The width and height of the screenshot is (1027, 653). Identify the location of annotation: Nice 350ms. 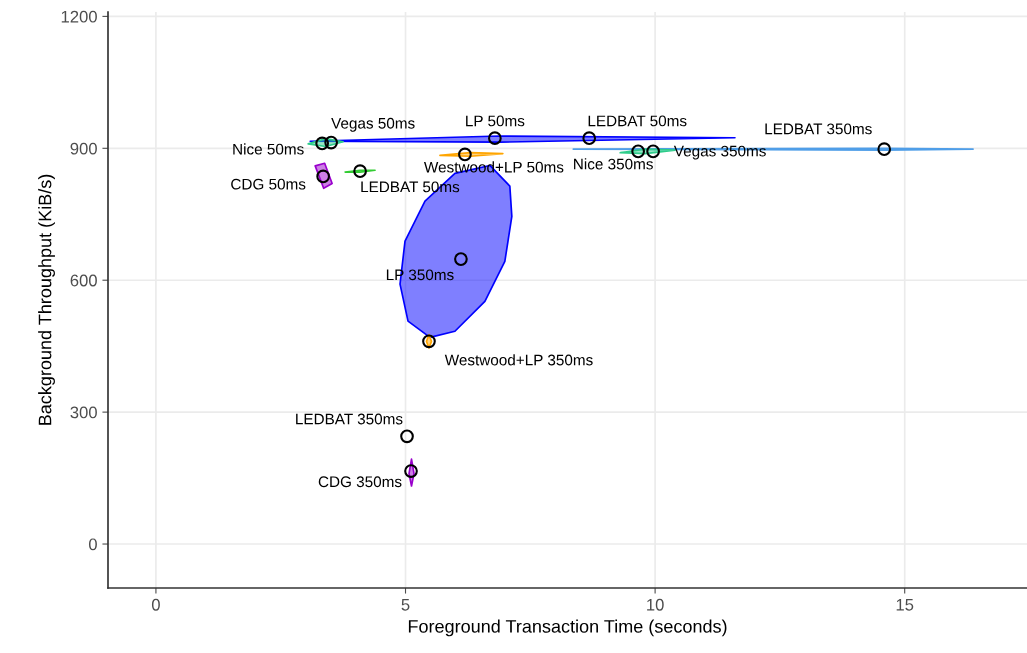
(613, 164).